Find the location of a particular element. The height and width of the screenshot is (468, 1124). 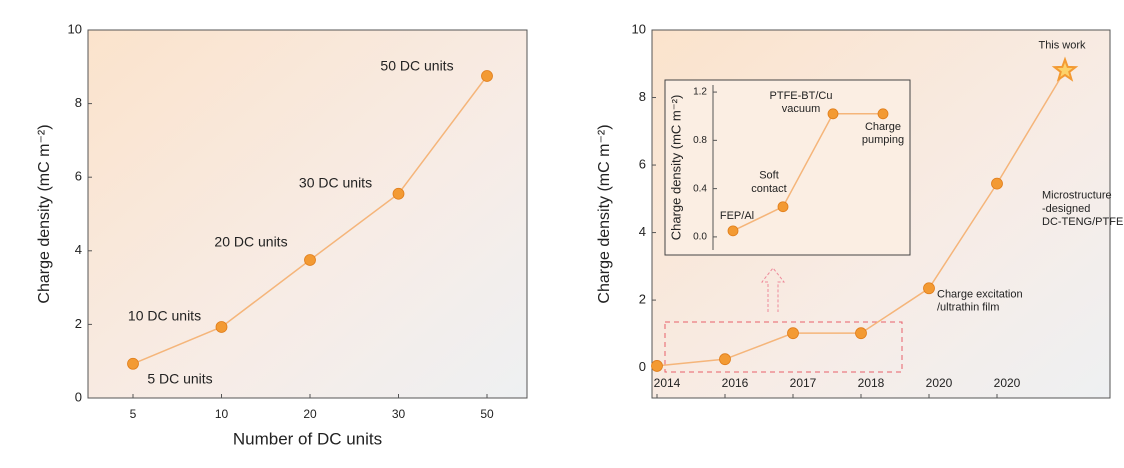

line is located at coordinates (807, 172).